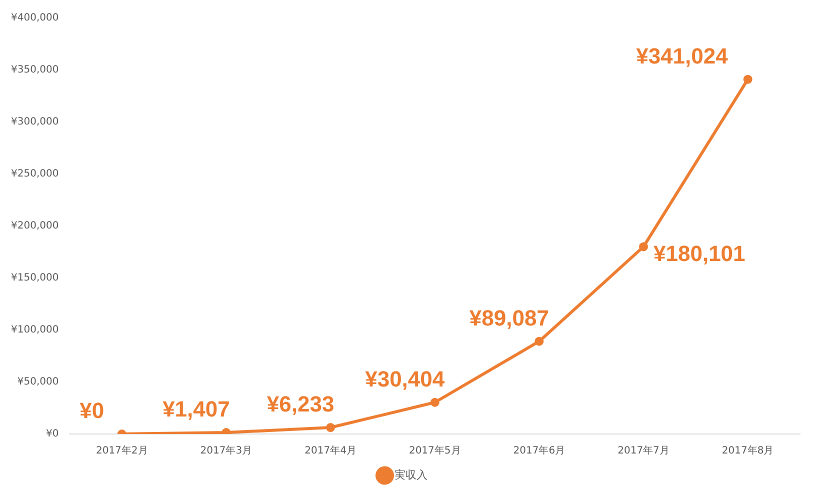  Describe the element at coordinates (196, 409) in the screenshot. I see `data-label: ¥1,407` at that location.